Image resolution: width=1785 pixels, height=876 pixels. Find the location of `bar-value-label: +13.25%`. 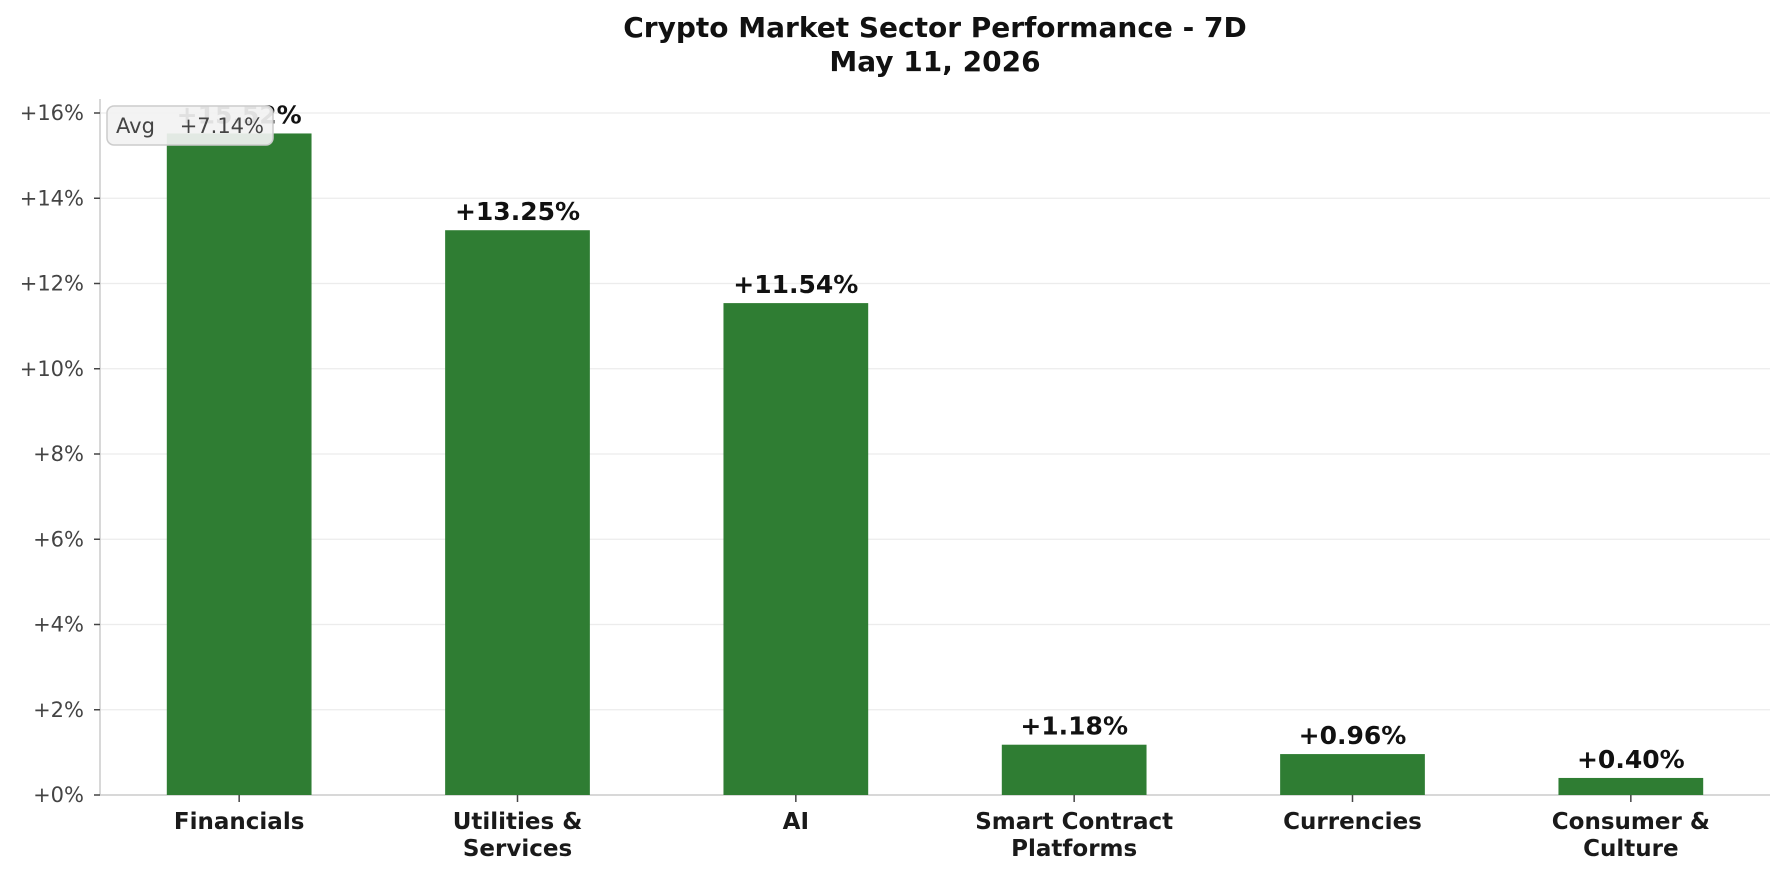

bar-value-label: +13.25% is located at coordinates (517, 211).